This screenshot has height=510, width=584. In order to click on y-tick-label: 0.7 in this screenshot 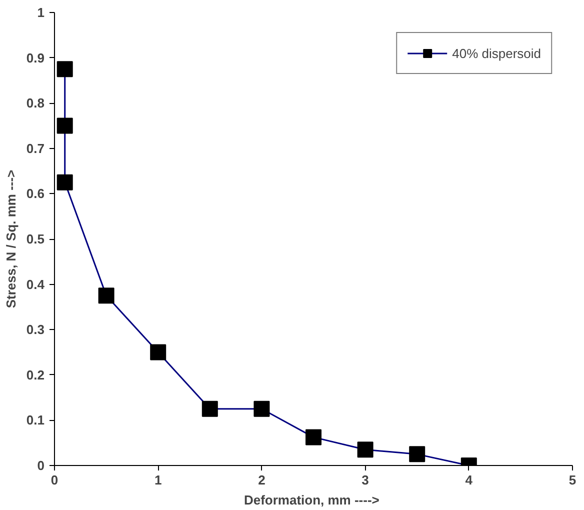, I will do `click(35, 148)`.